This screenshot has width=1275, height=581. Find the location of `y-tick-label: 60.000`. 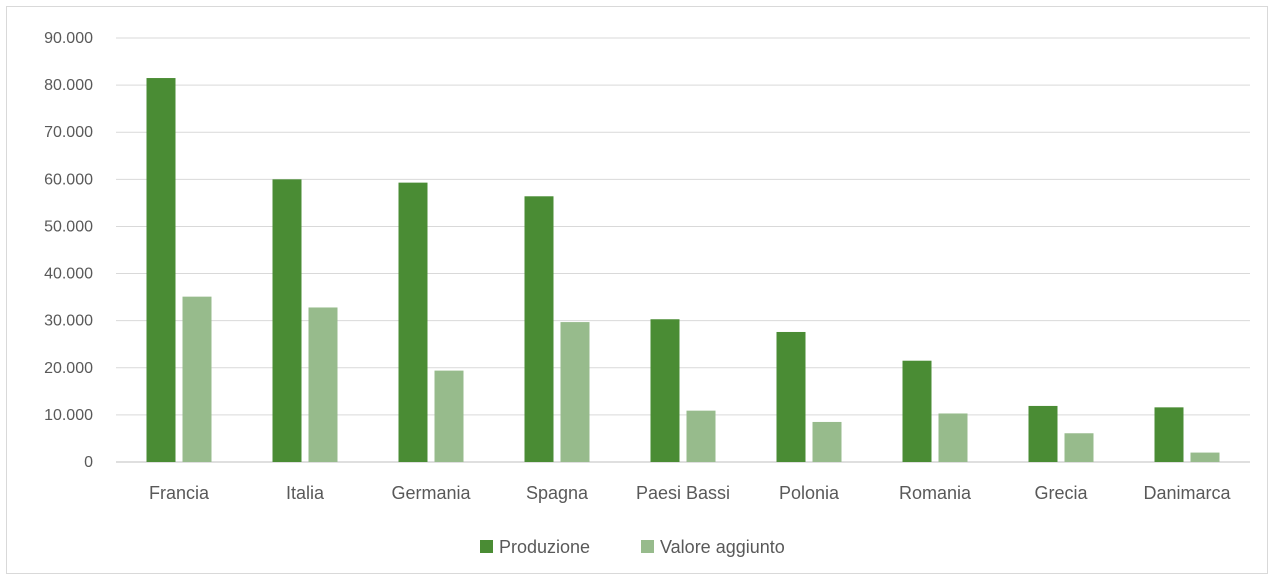

y-tick-label: 60.000 is located at coordinates (68, 179).